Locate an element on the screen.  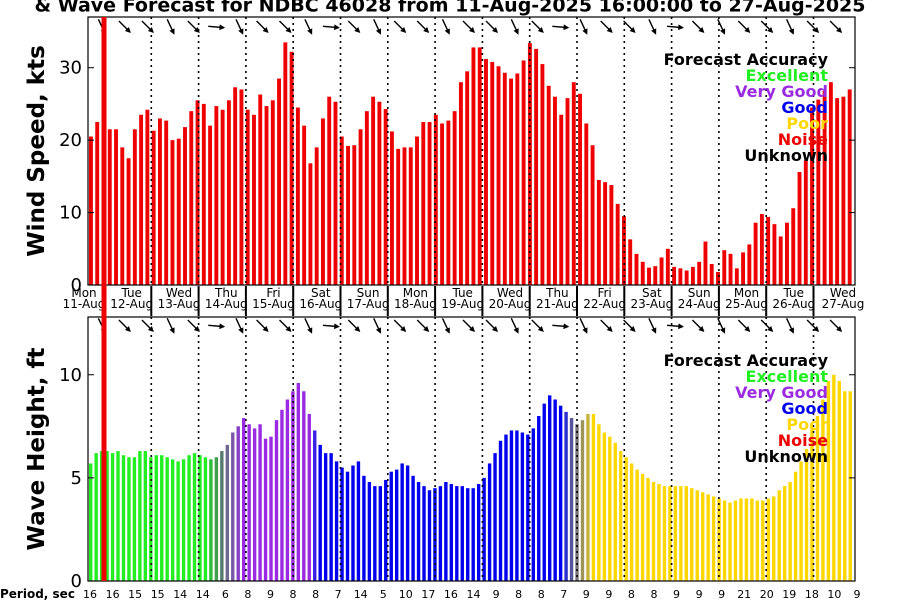
wind-y-tick-label: 10 is located at coordinates (70, 213).